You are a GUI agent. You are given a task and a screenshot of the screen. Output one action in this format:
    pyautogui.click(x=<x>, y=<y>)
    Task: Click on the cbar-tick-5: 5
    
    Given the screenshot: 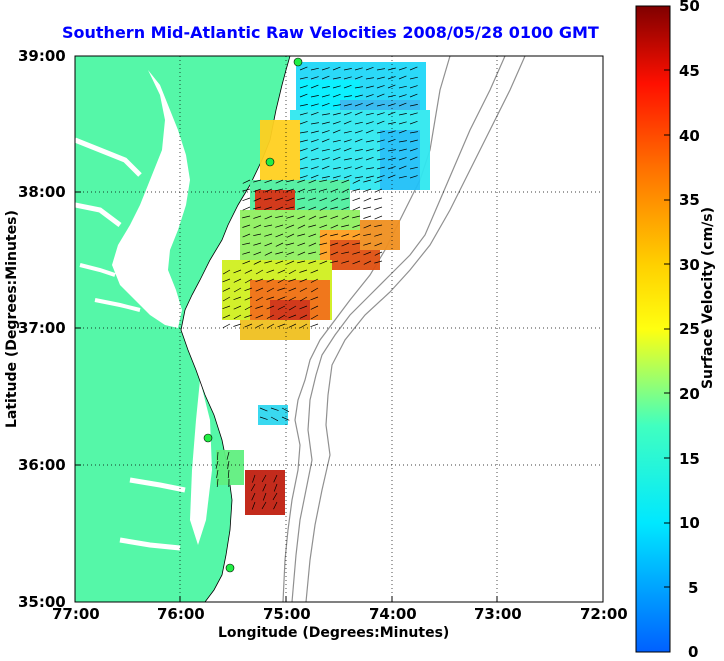 What is the action you would take?
    pyautogui.click(x=693, y=588)
    